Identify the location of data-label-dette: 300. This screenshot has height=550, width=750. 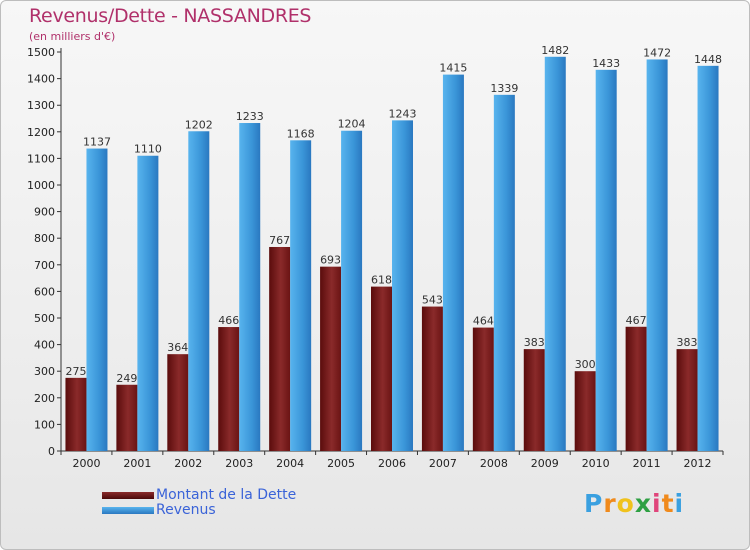
(585, 364).